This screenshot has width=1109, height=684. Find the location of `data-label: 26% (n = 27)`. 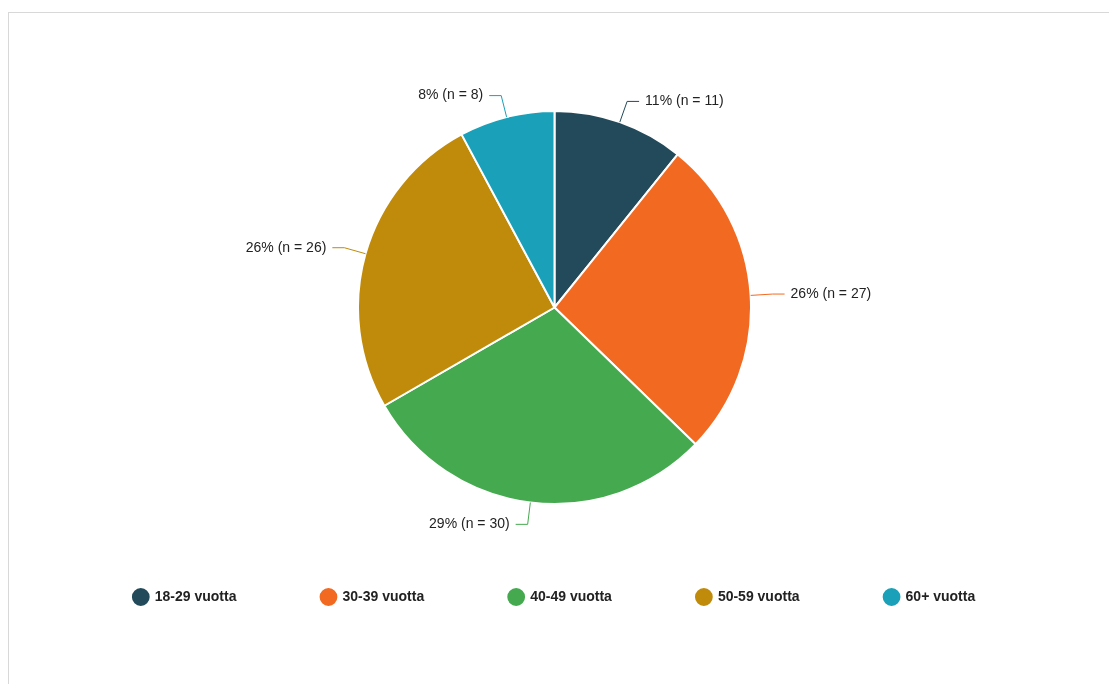

data-label: 26% (n = 27) is located at coordinates (831, 292).